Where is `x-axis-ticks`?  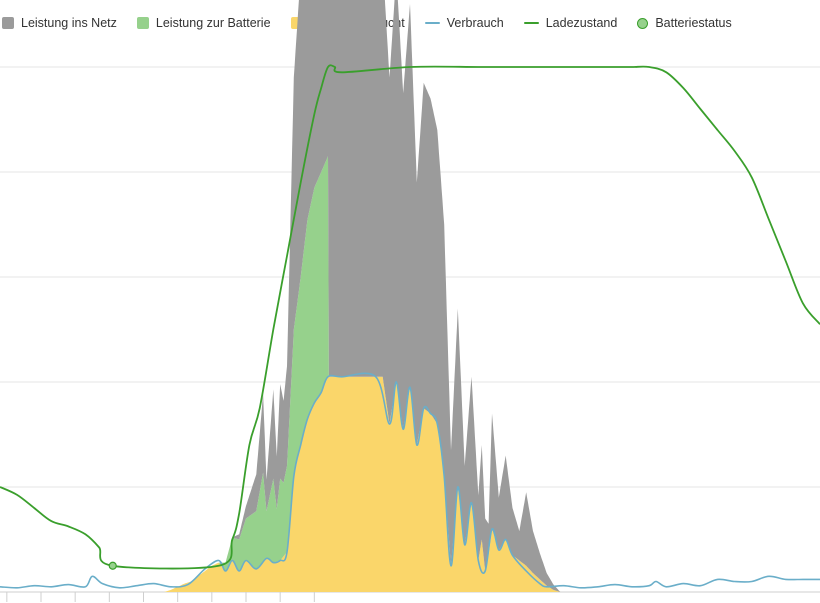
x-axis-ticks is located at coordinates (160, 597).